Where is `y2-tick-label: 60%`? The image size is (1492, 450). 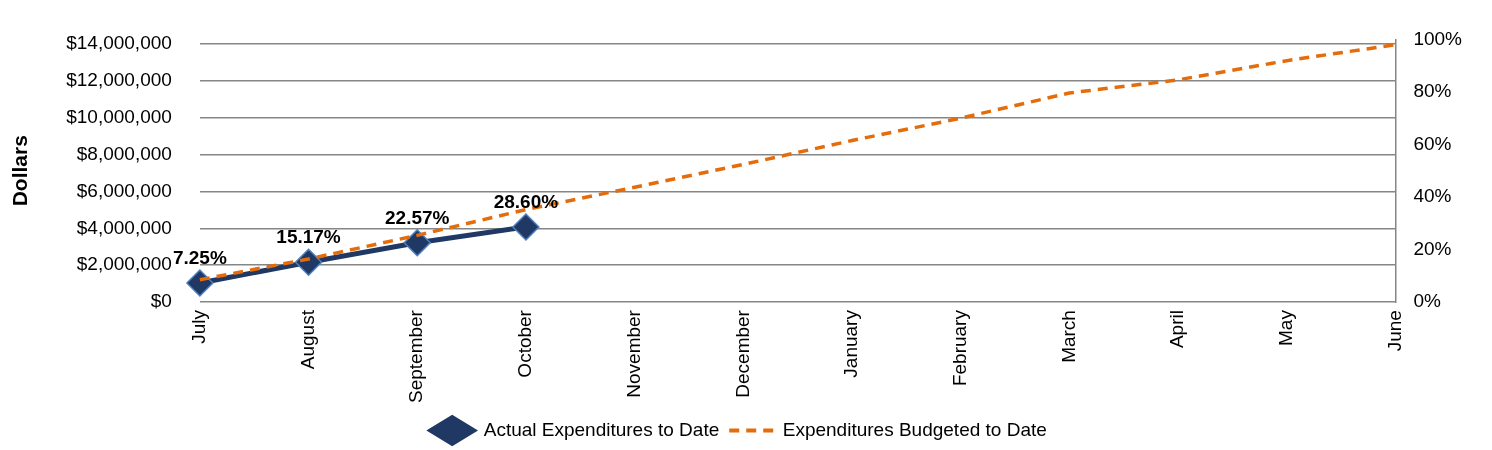
y2-tick-label: 60% is located at coordinates (1432, 143).